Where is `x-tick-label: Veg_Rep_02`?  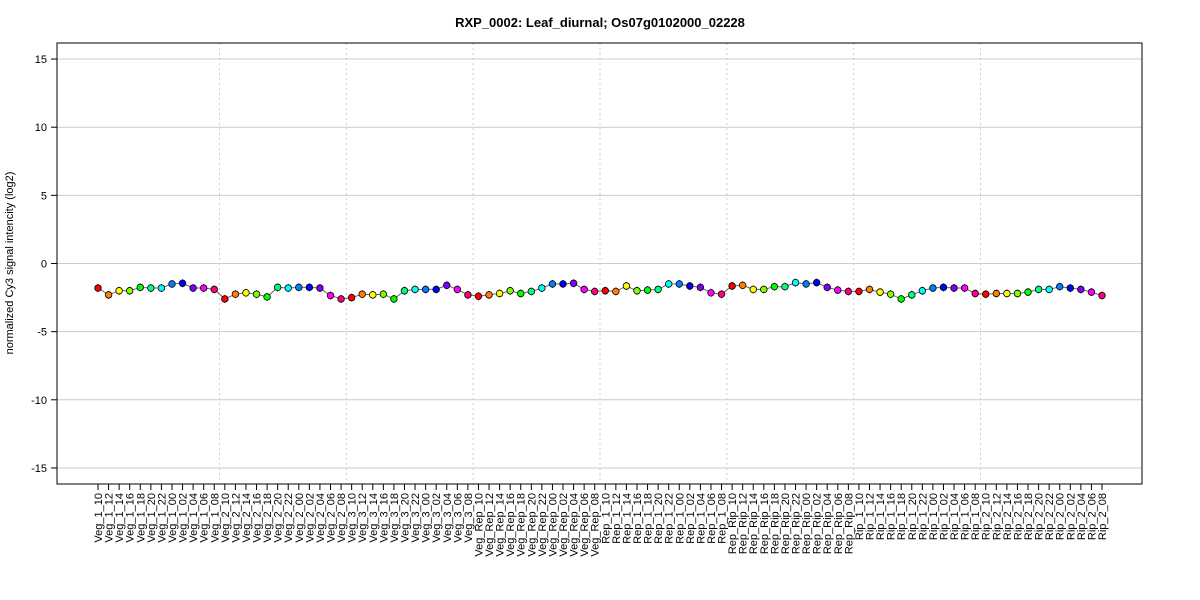
x-tick-label: Veg_Rep_02 is located at coordinates (564, 525).